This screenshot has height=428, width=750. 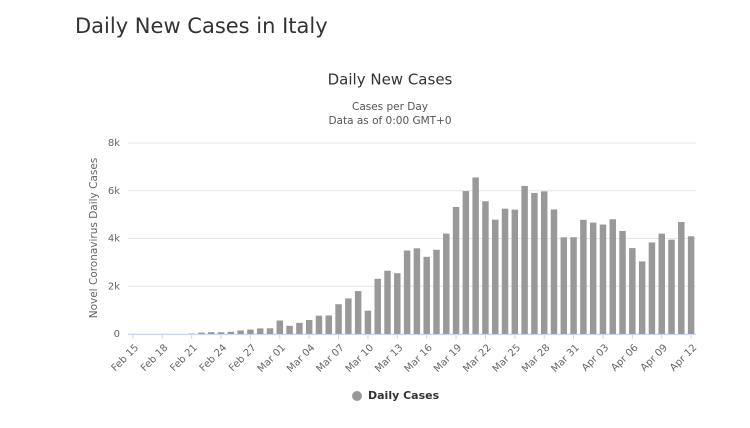 I want to click on y-tick-label: 0, so click(x=117, y=334).